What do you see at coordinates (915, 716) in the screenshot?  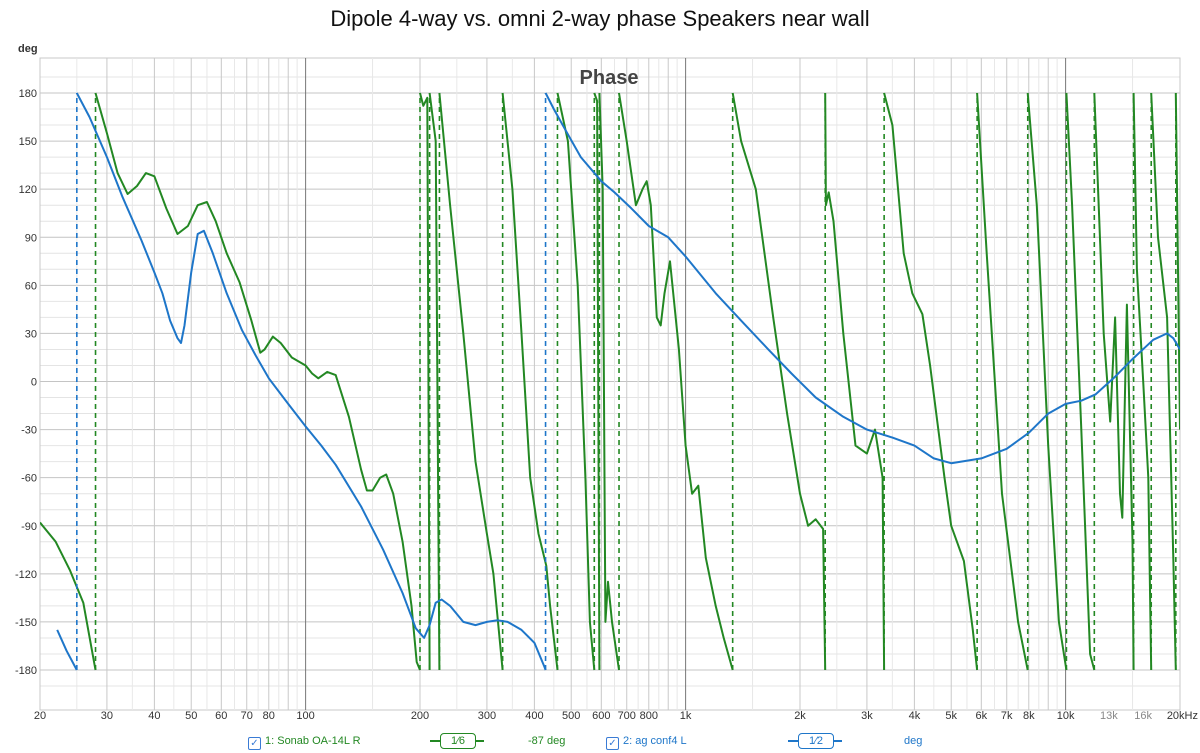 I see `x-tick-label: 4k` at bounding box center [915, 716].